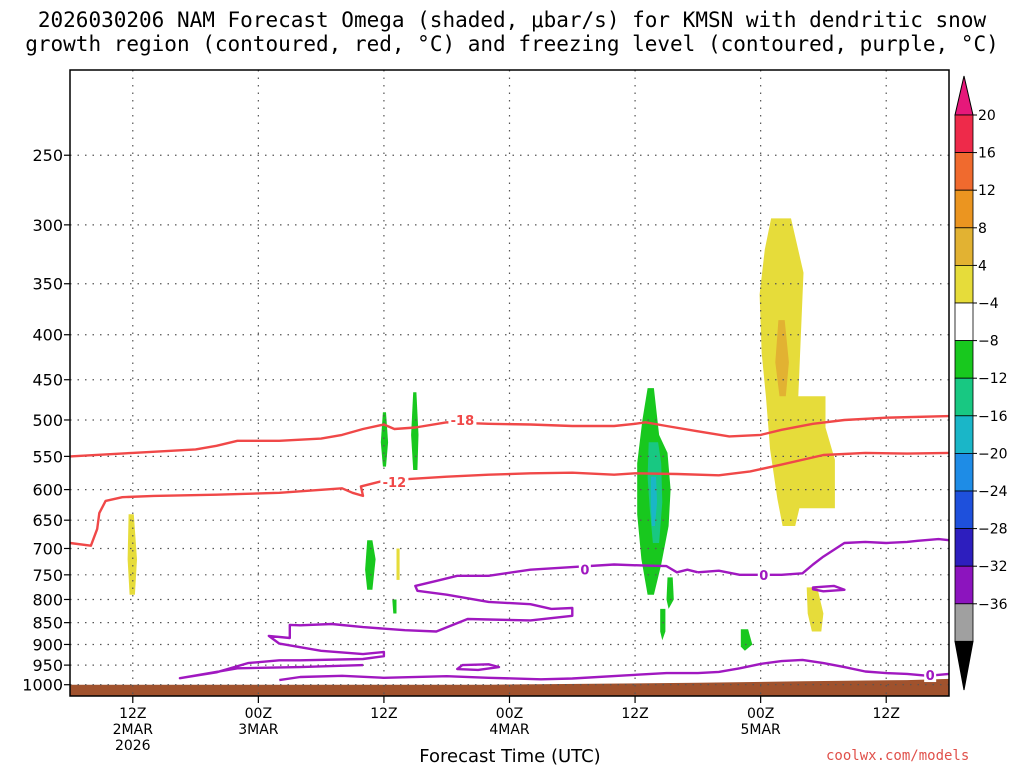 The width and height of the screenshot is (1024, 768). I want to click on y-tick-label-800: 800, so click(47, 599).